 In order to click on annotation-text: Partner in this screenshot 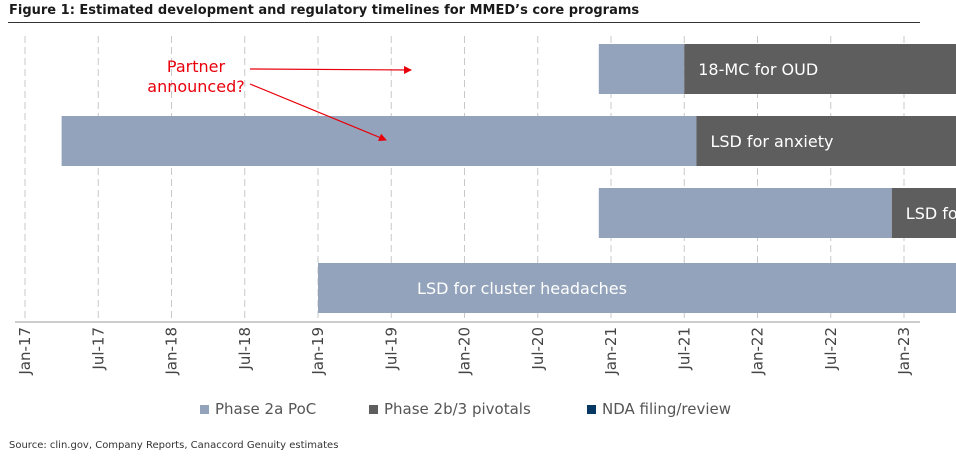, I will do `click(196, 66)`.